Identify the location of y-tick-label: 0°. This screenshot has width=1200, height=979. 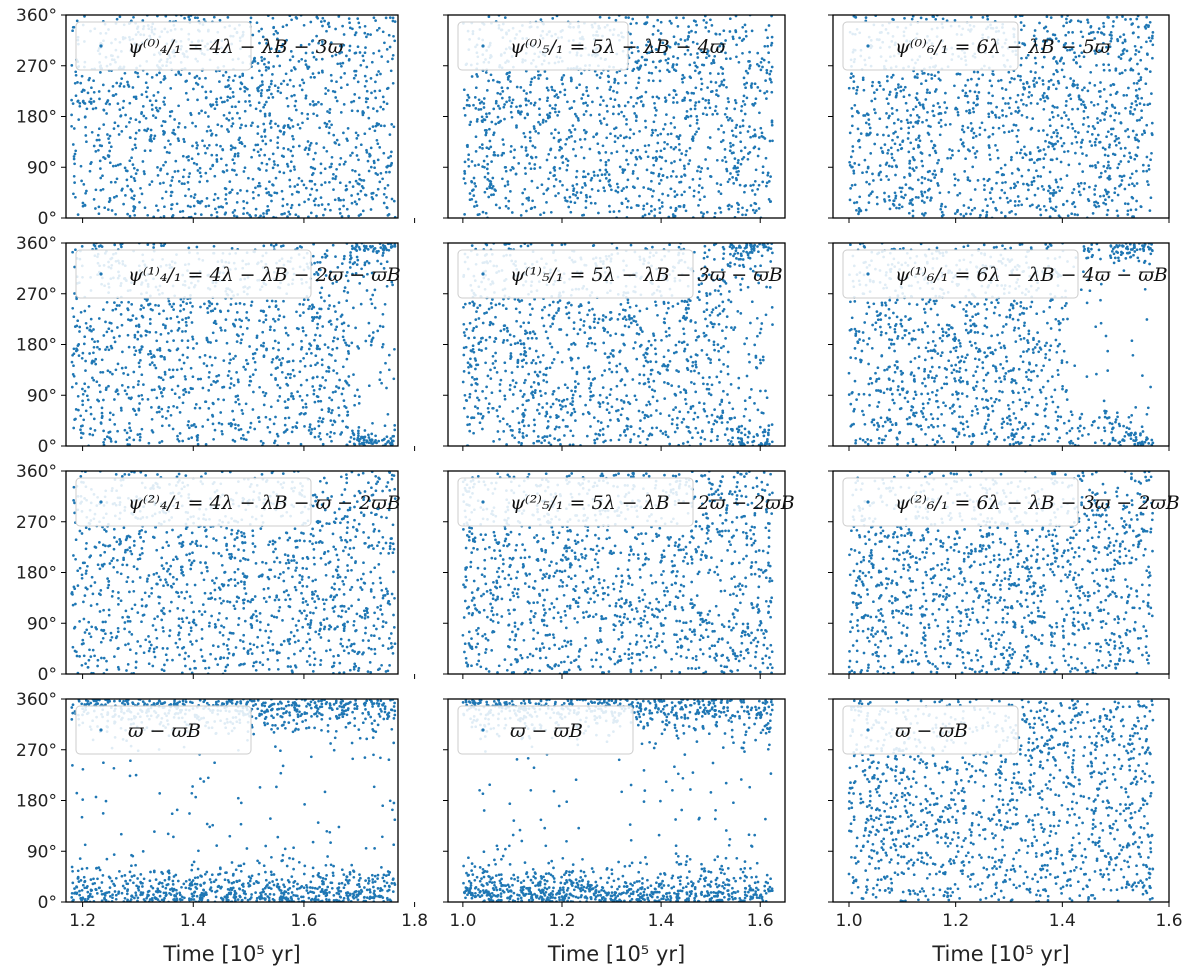
(47, 219).